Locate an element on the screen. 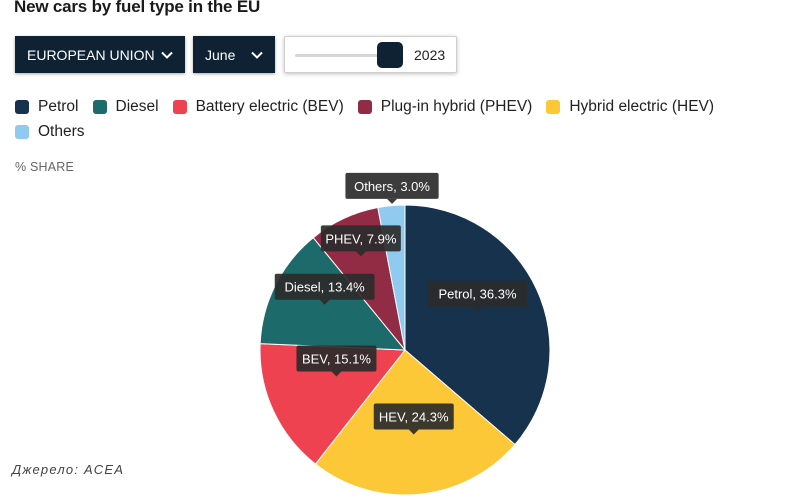 The image size is (801, 496). unit-label: % SHARE is located at coordinates (45, 167).